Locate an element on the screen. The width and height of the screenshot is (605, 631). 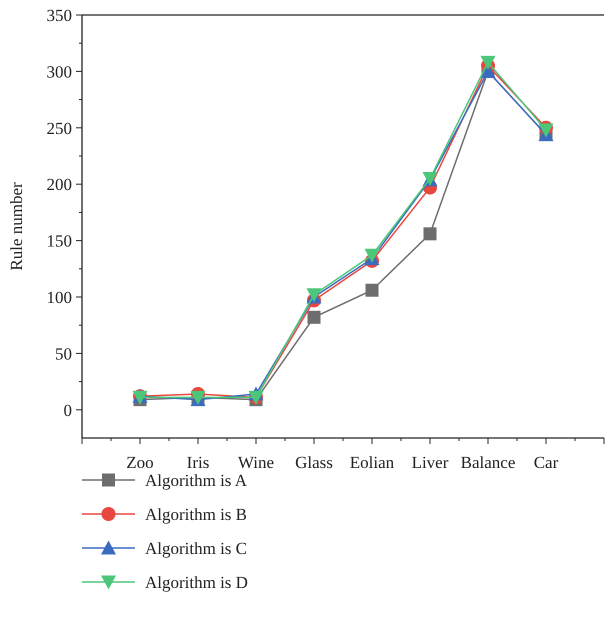
y-tick-label: 50 is located at coordinates (63, 354).